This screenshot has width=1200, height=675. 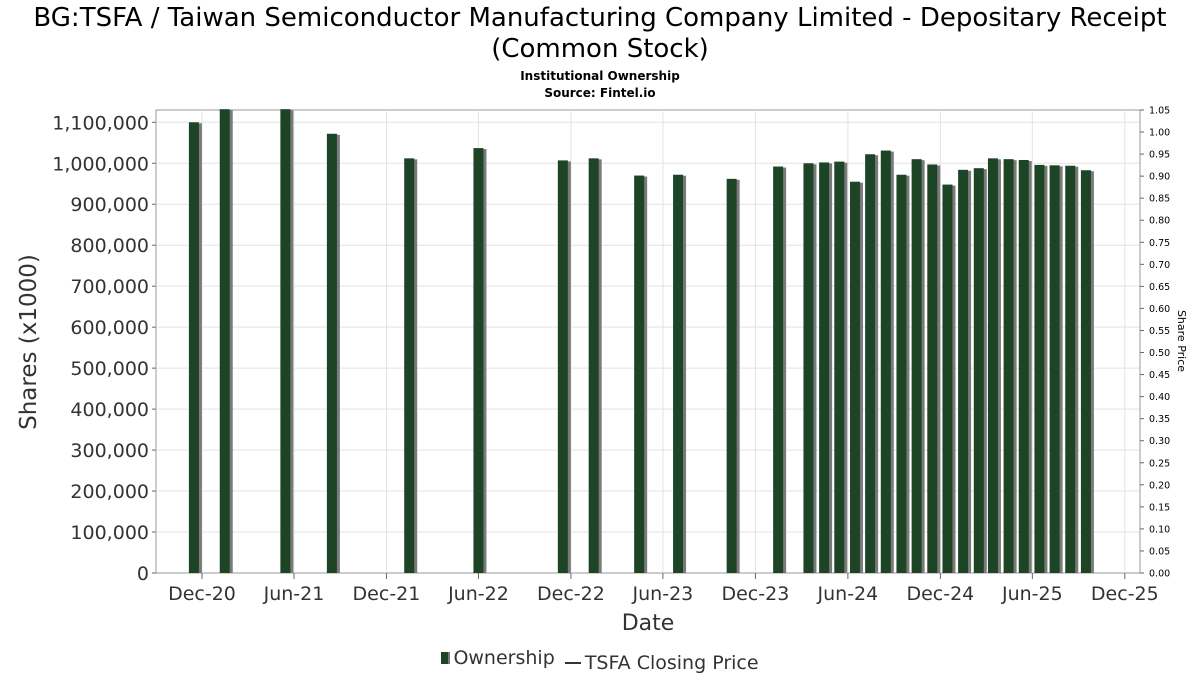 What do you see at coordinates (504, 658) in the screenshot?
I see `legend-ownership-label: Ownership` at bounding box center [504, 658].